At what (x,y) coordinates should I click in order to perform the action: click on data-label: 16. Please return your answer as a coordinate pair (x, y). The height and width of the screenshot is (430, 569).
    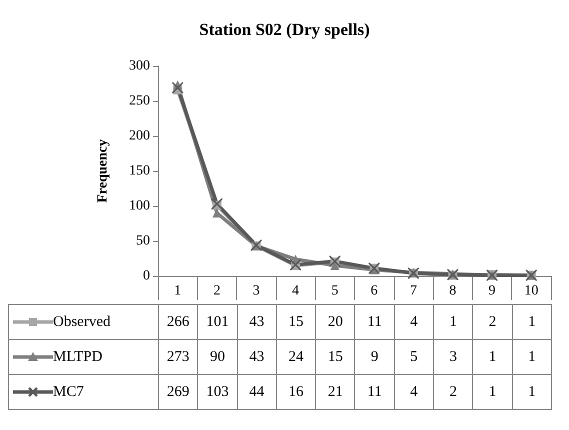
    Looking at the image, I should click on (296, 392).